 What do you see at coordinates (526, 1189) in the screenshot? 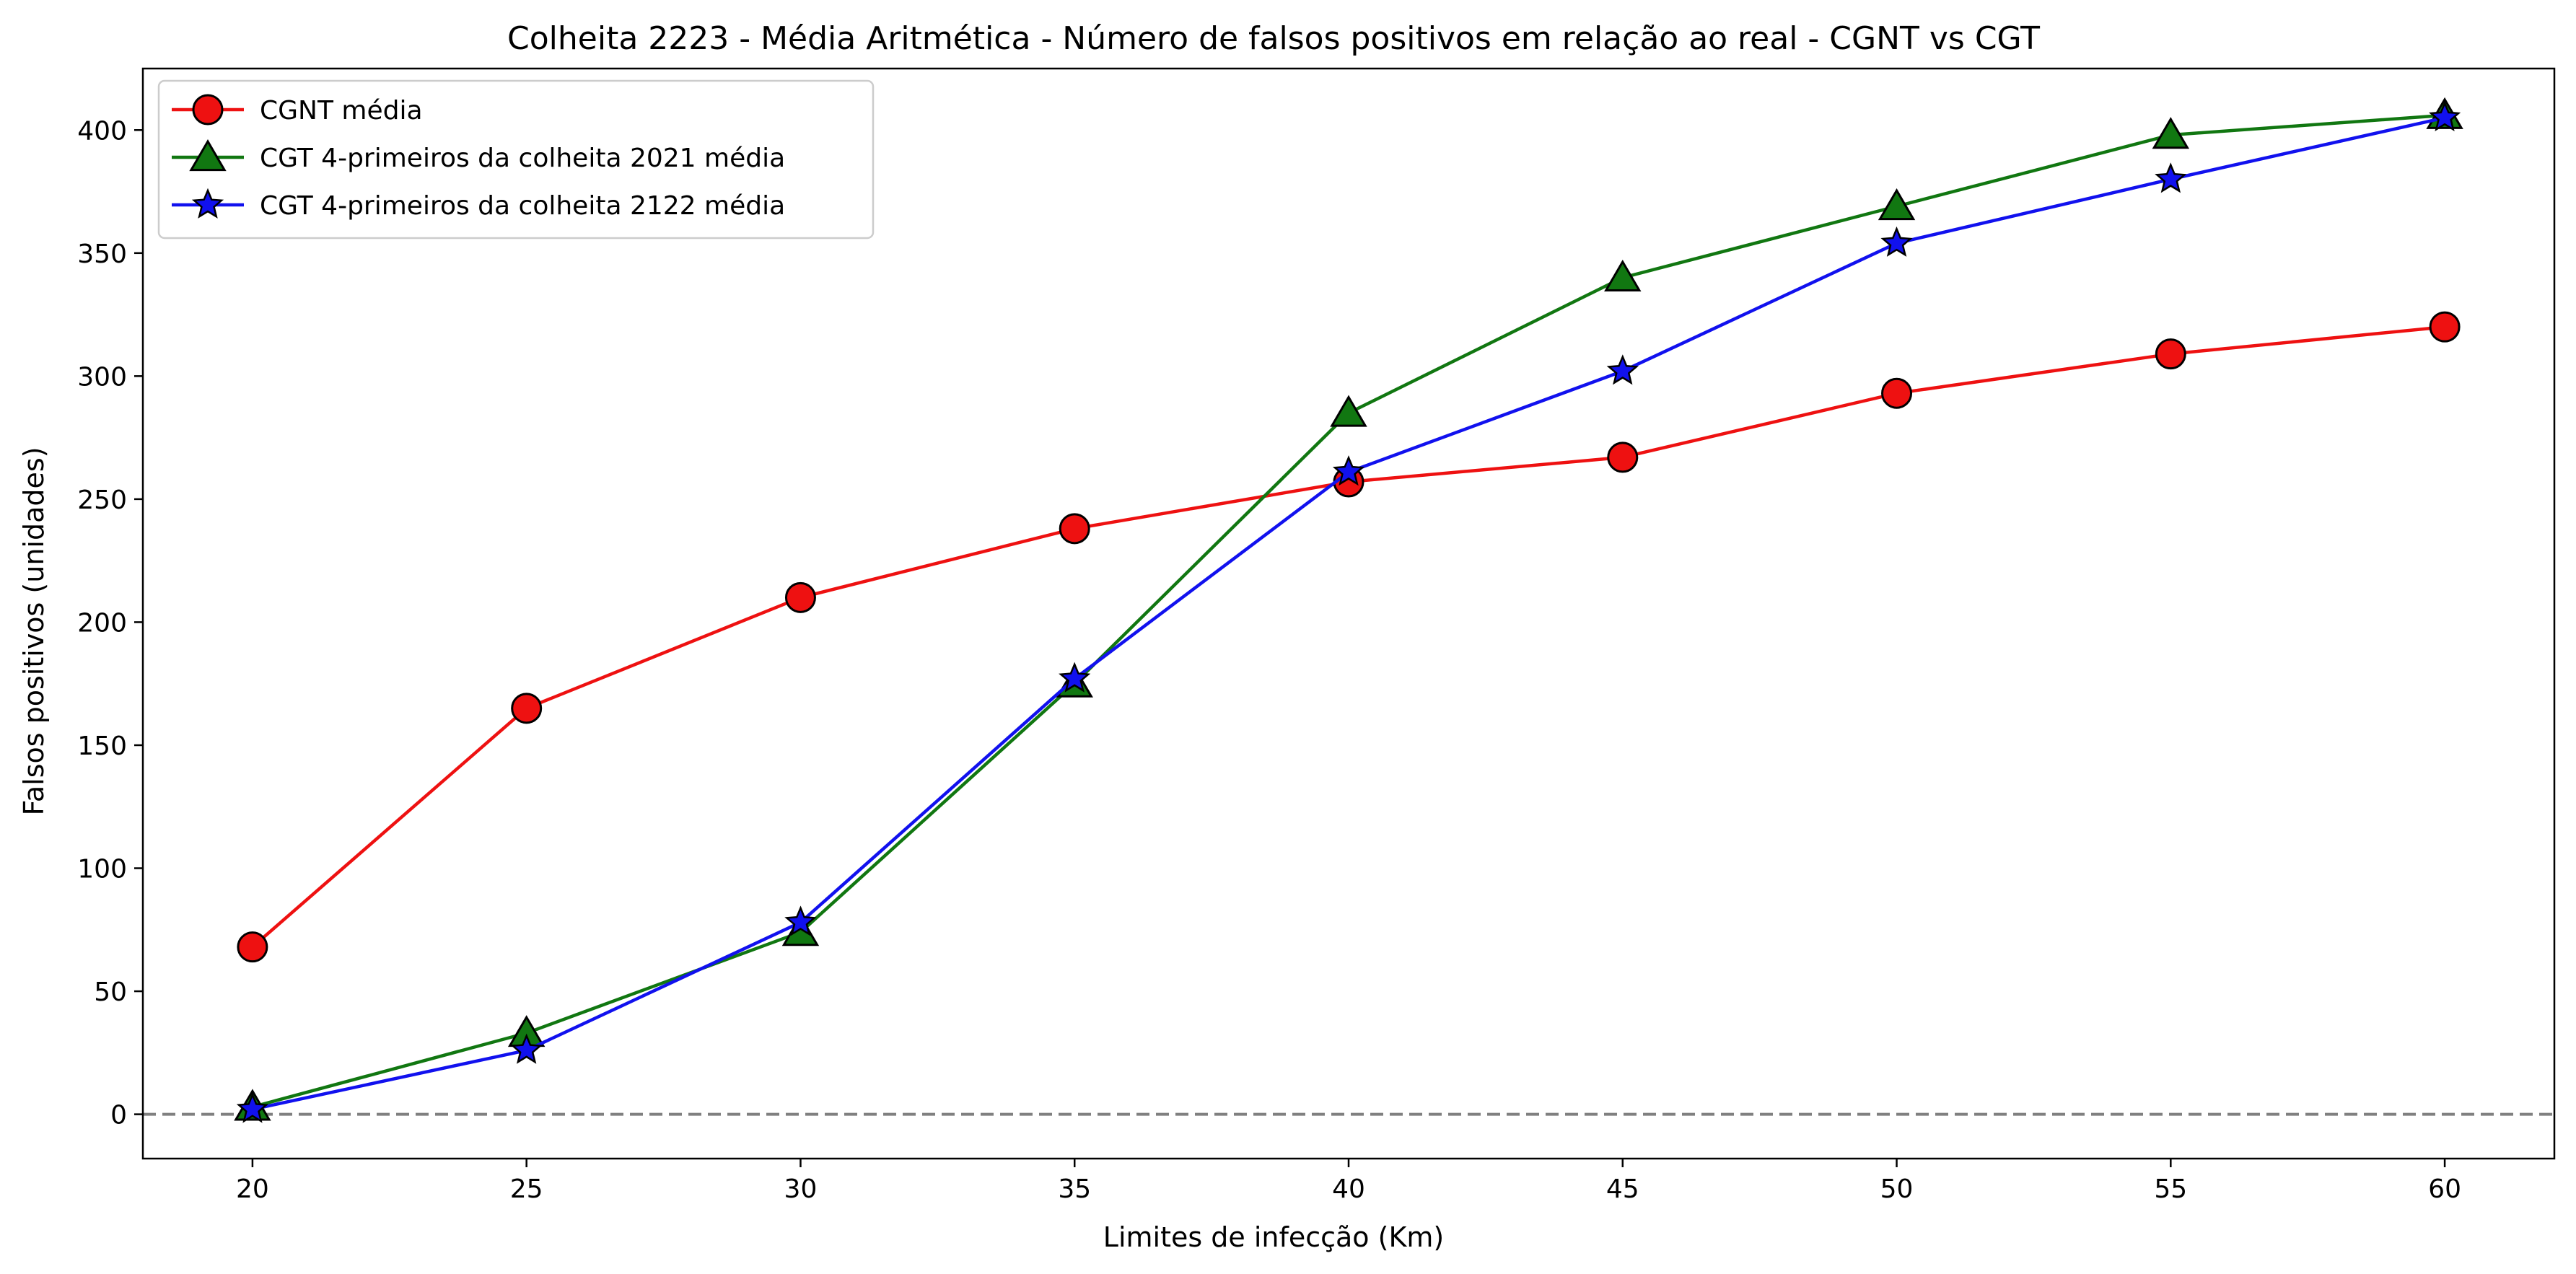
I see `x-tick-label: 25` at bounding box center [526, 1189].